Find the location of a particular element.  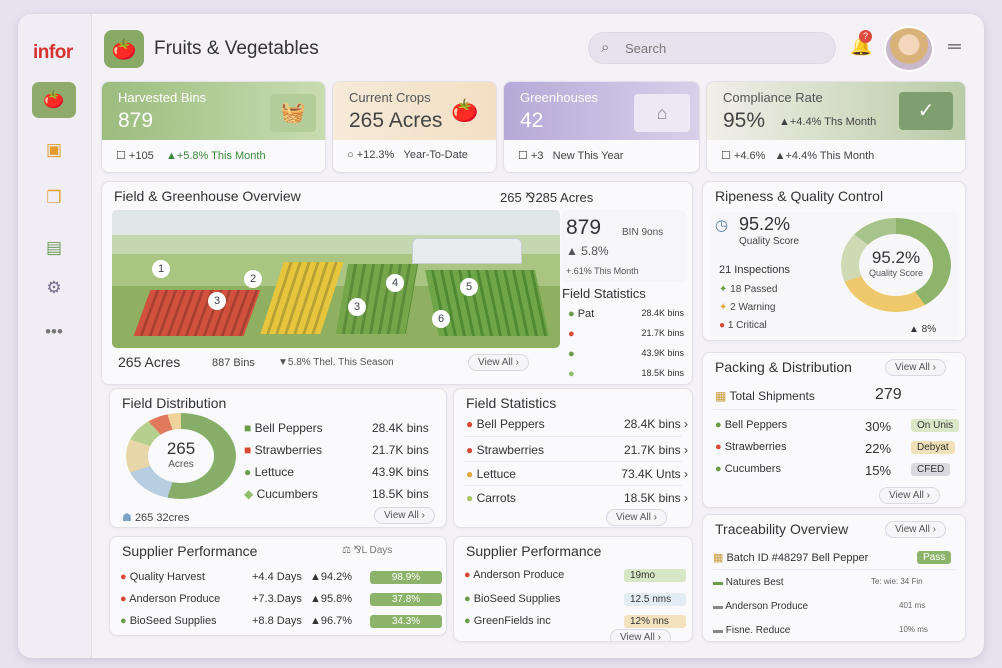

trace-row: ▬ Fisne. Reduce 10% ms is located at coordinates (820, 630).